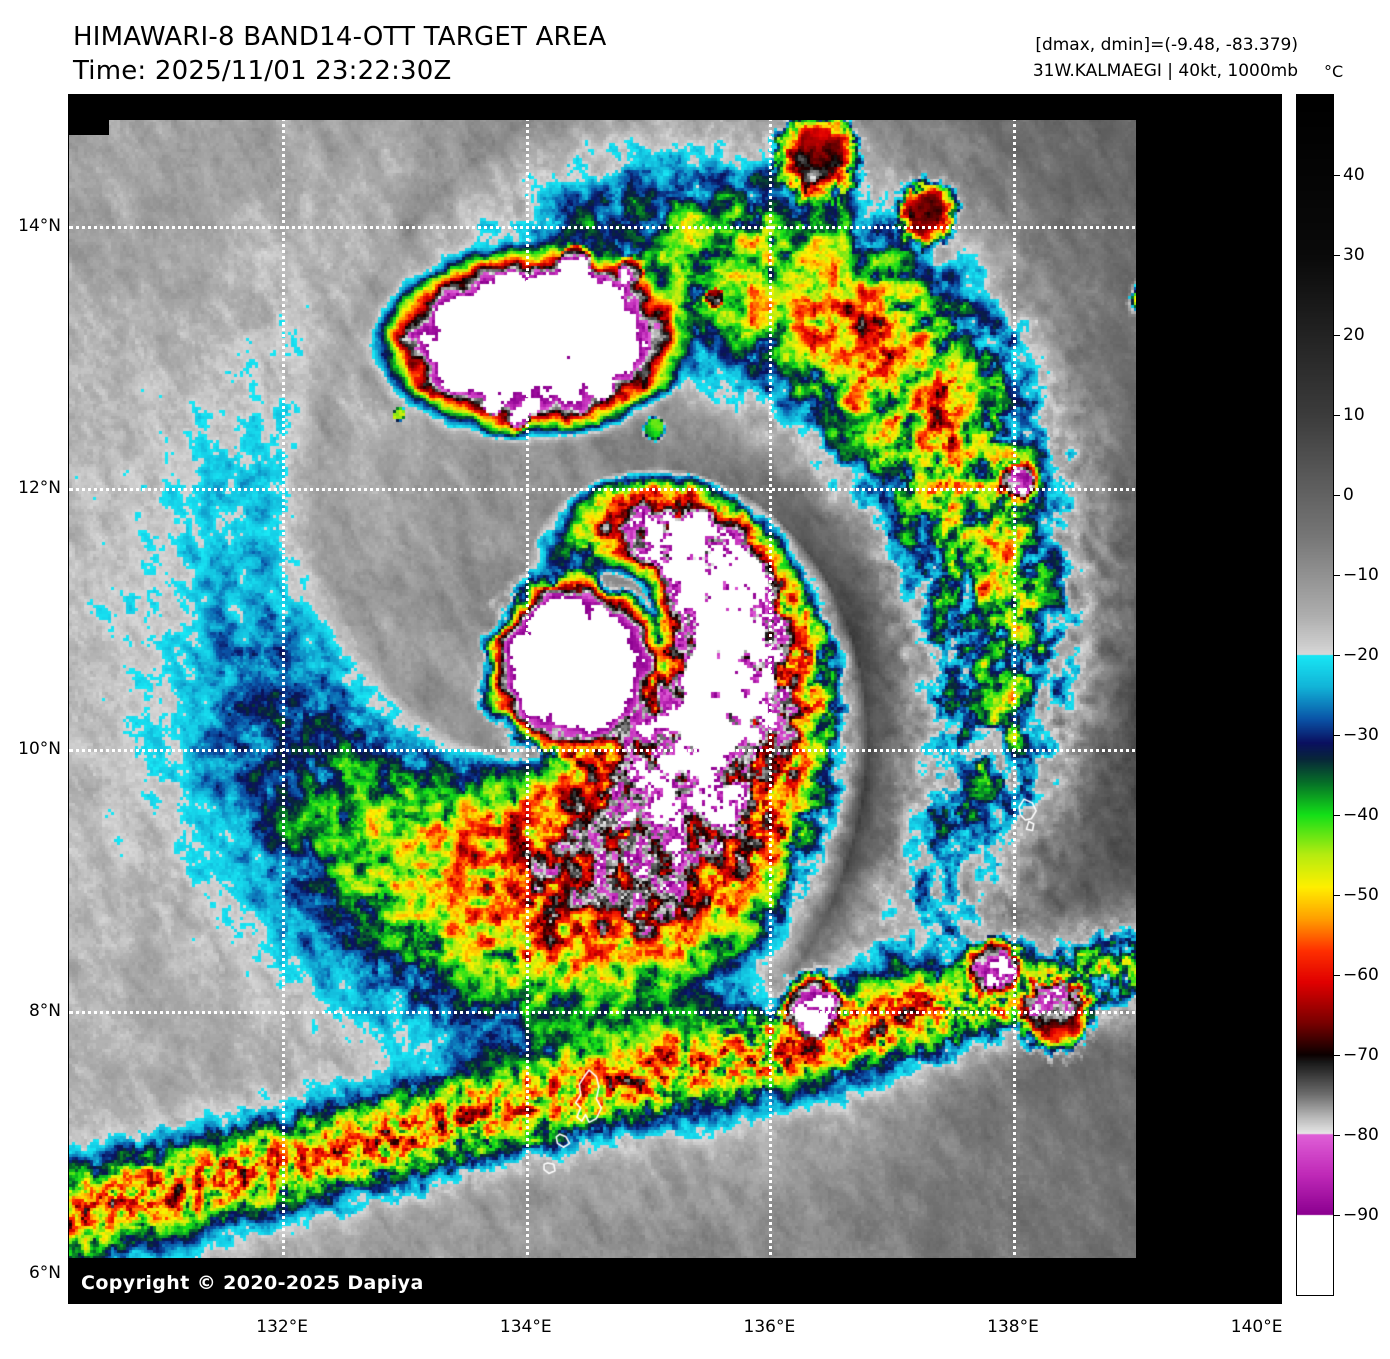 The image size is (1390, 1359). Describe the element at coordinates (44, 1272) in the screenshot. I see `lat-tick-label: 6°N` at that location.